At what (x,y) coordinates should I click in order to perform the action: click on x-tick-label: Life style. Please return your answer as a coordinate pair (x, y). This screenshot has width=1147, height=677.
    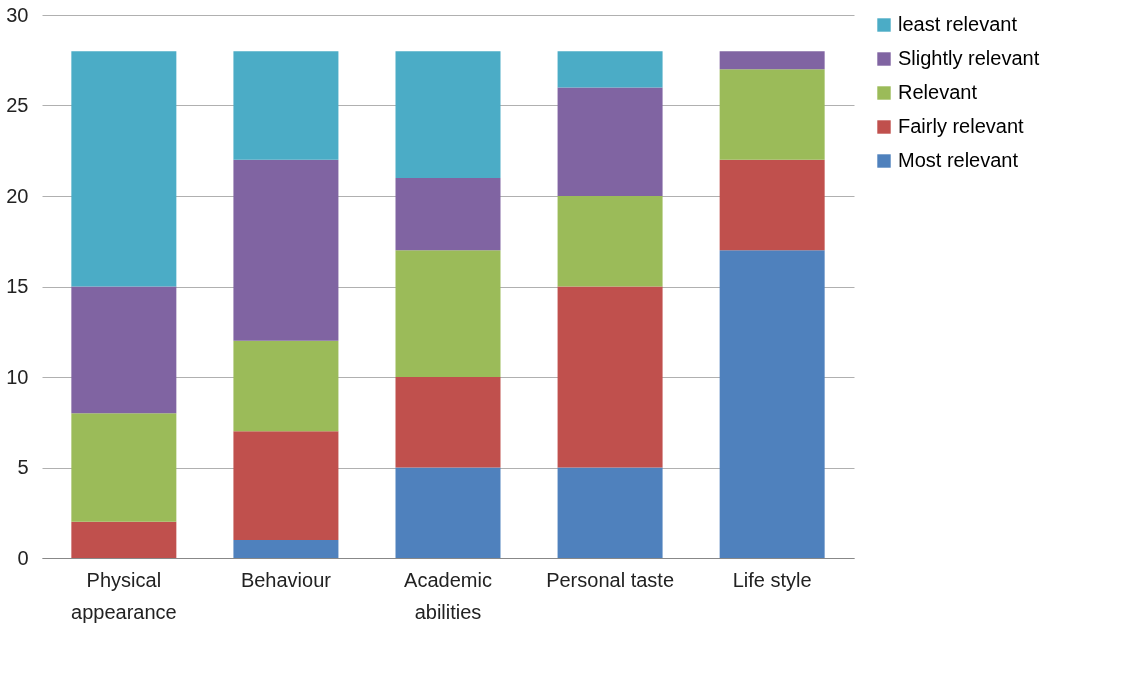
    Looking at the image, I should click on (772, 579).